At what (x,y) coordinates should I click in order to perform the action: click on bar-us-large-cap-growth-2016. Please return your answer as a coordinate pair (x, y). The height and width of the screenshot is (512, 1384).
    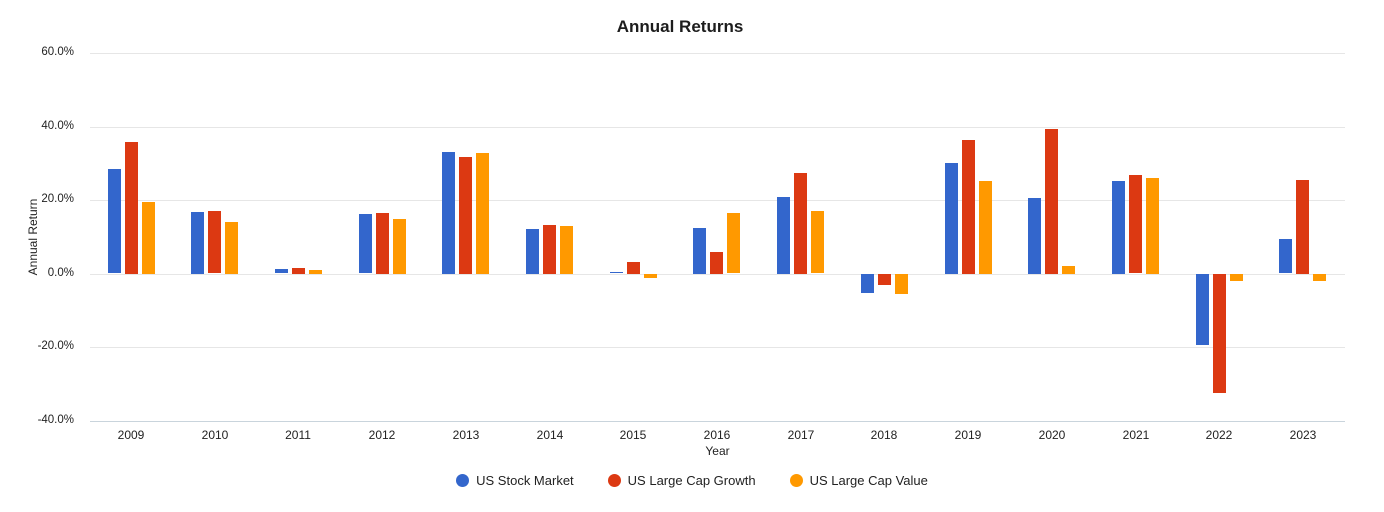
    Looking at the image, I should click on (716, 263).